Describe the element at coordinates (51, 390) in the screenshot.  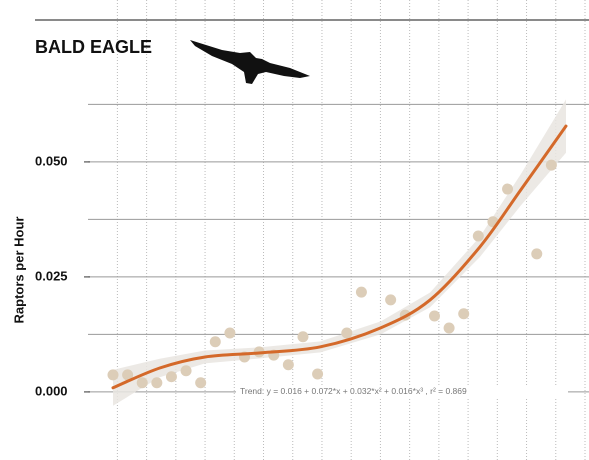
I see `y-tick-label: 0.000` at that location.